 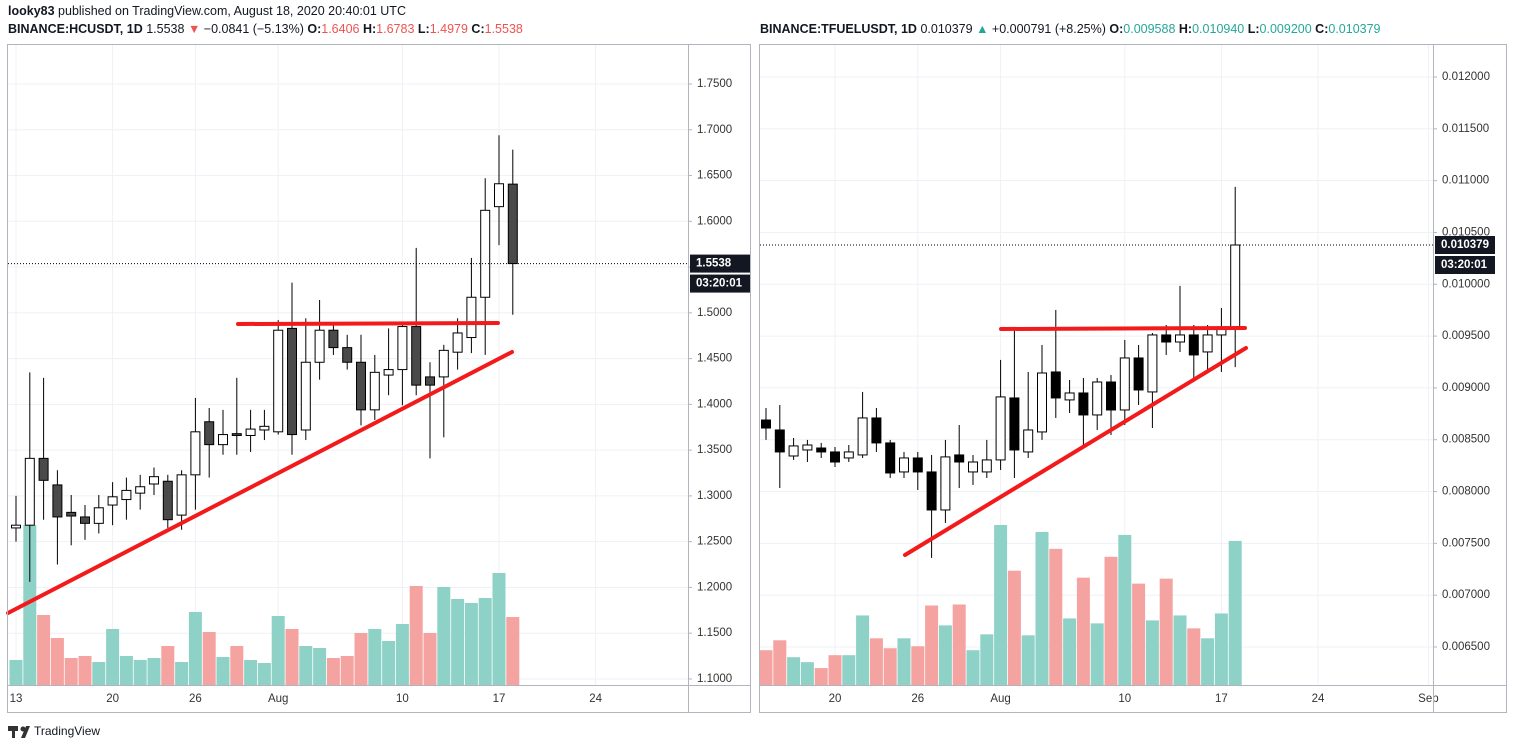 I want to click on y-tick-label: 0.008500, so click(x=1466, y=440).